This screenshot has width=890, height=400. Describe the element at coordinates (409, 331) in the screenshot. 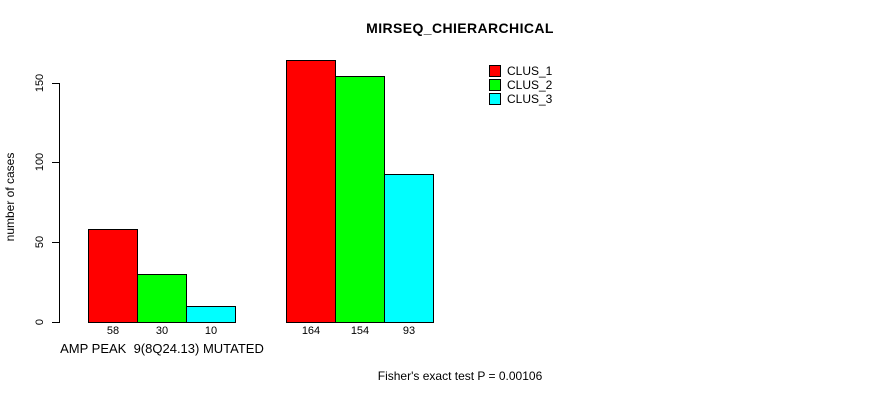

I see `bar-value-label: 93` at that location.